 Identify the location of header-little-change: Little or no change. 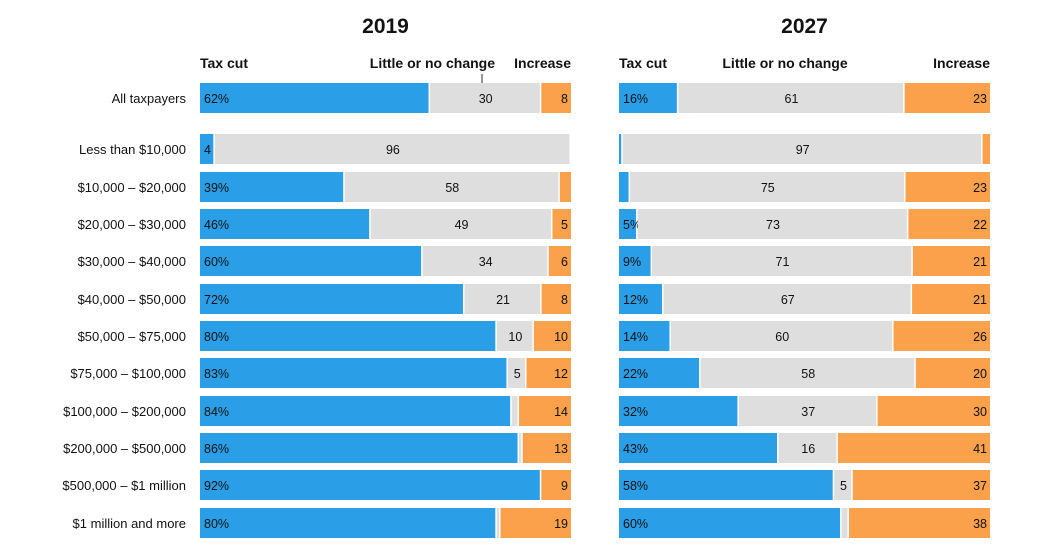
(784, 63).